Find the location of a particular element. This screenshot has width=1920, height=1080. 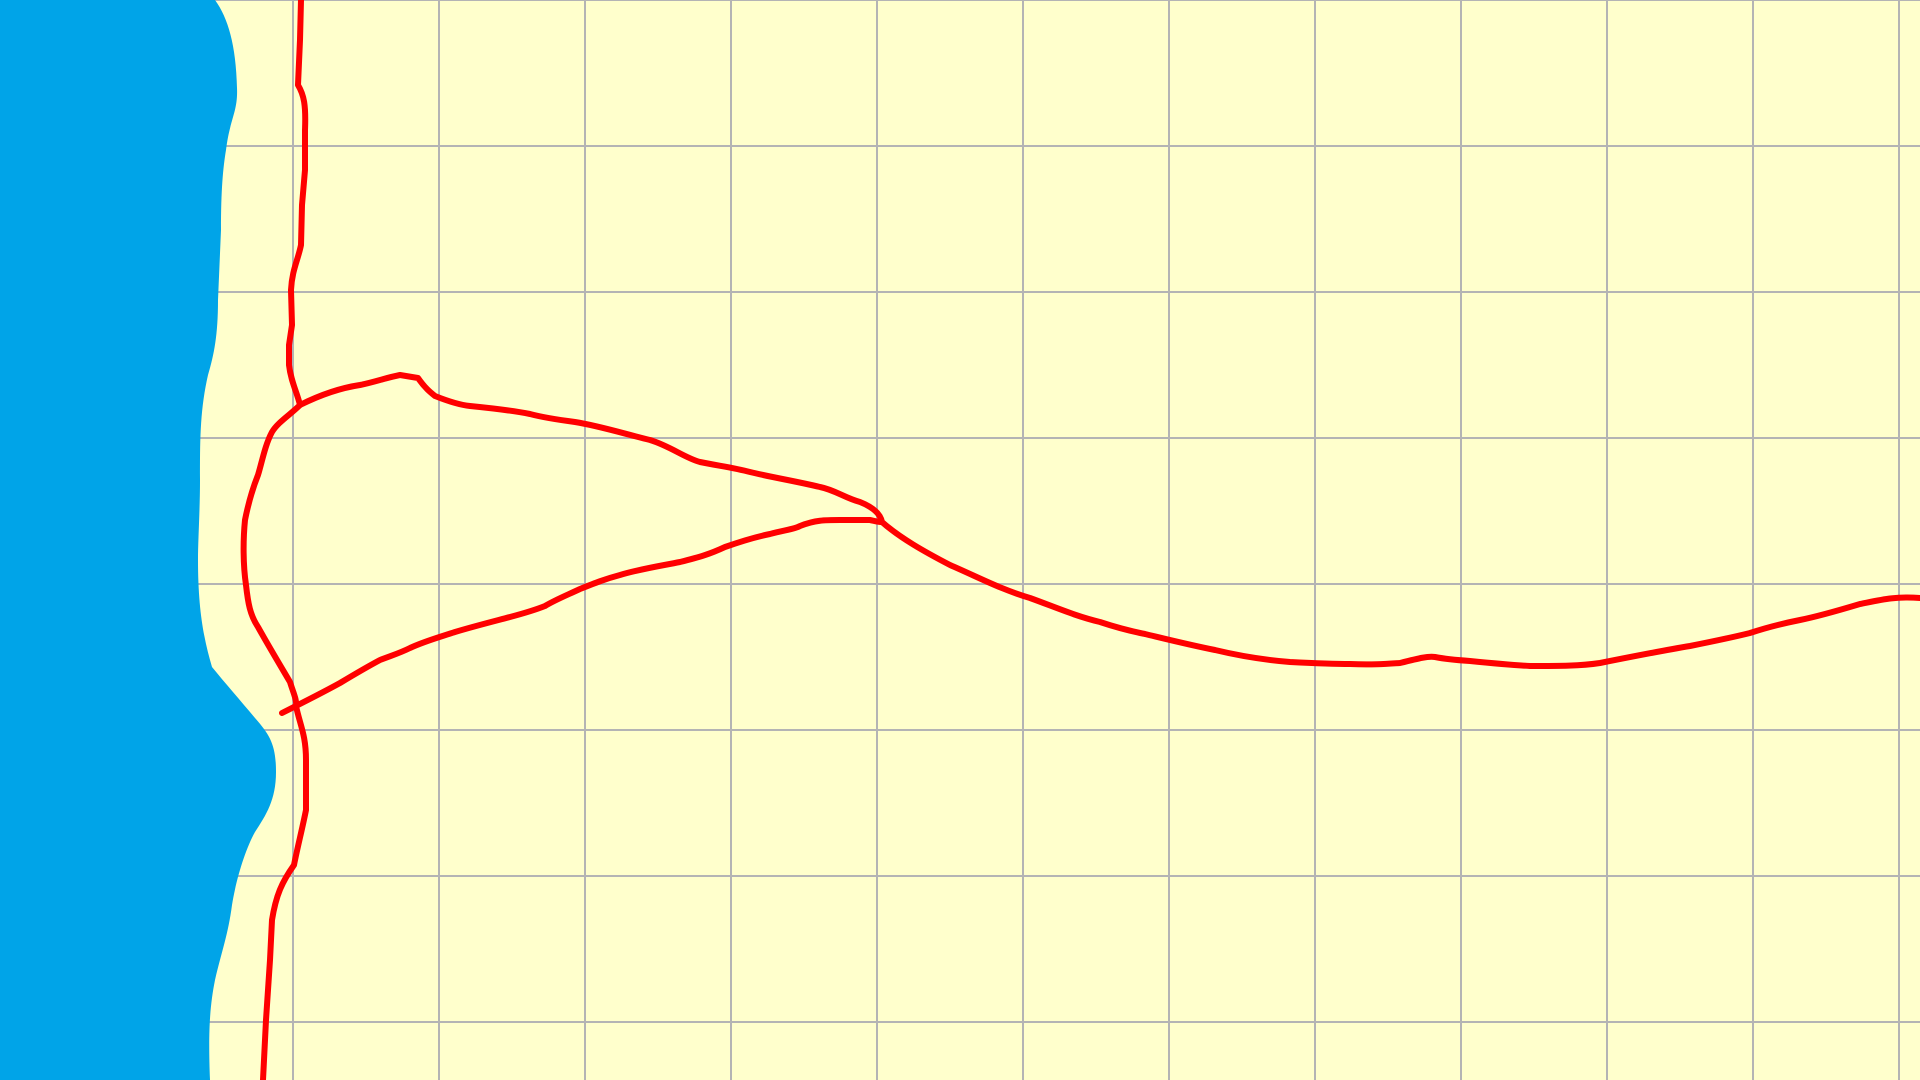

shoreline-water is located at coordinates (138, 540).